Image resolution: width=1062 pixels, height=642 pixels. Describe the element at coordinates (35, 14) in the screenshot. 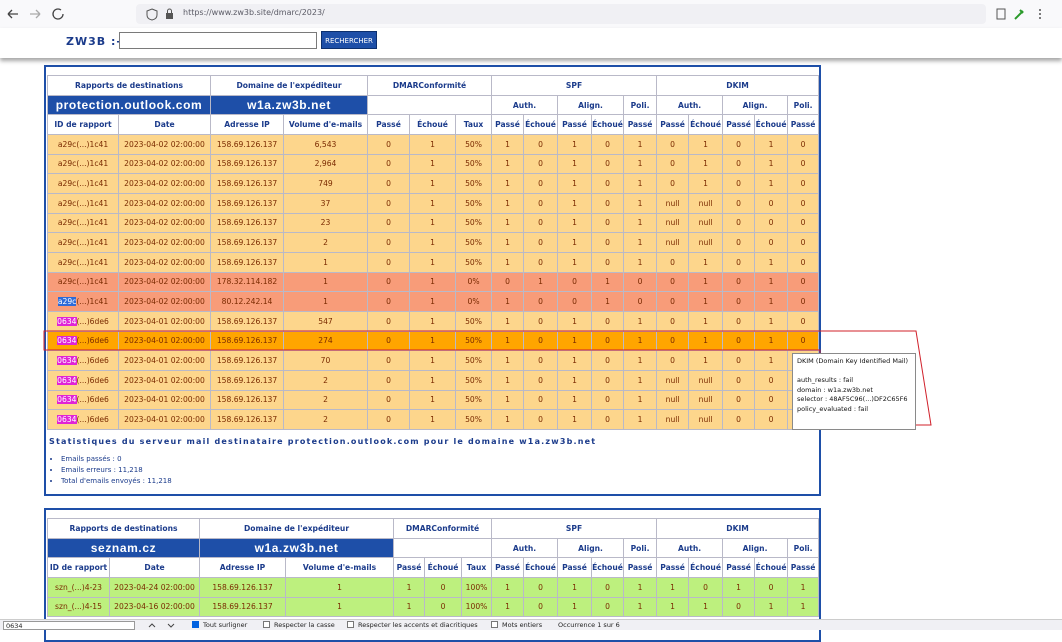

I see `forward-button` at that location.